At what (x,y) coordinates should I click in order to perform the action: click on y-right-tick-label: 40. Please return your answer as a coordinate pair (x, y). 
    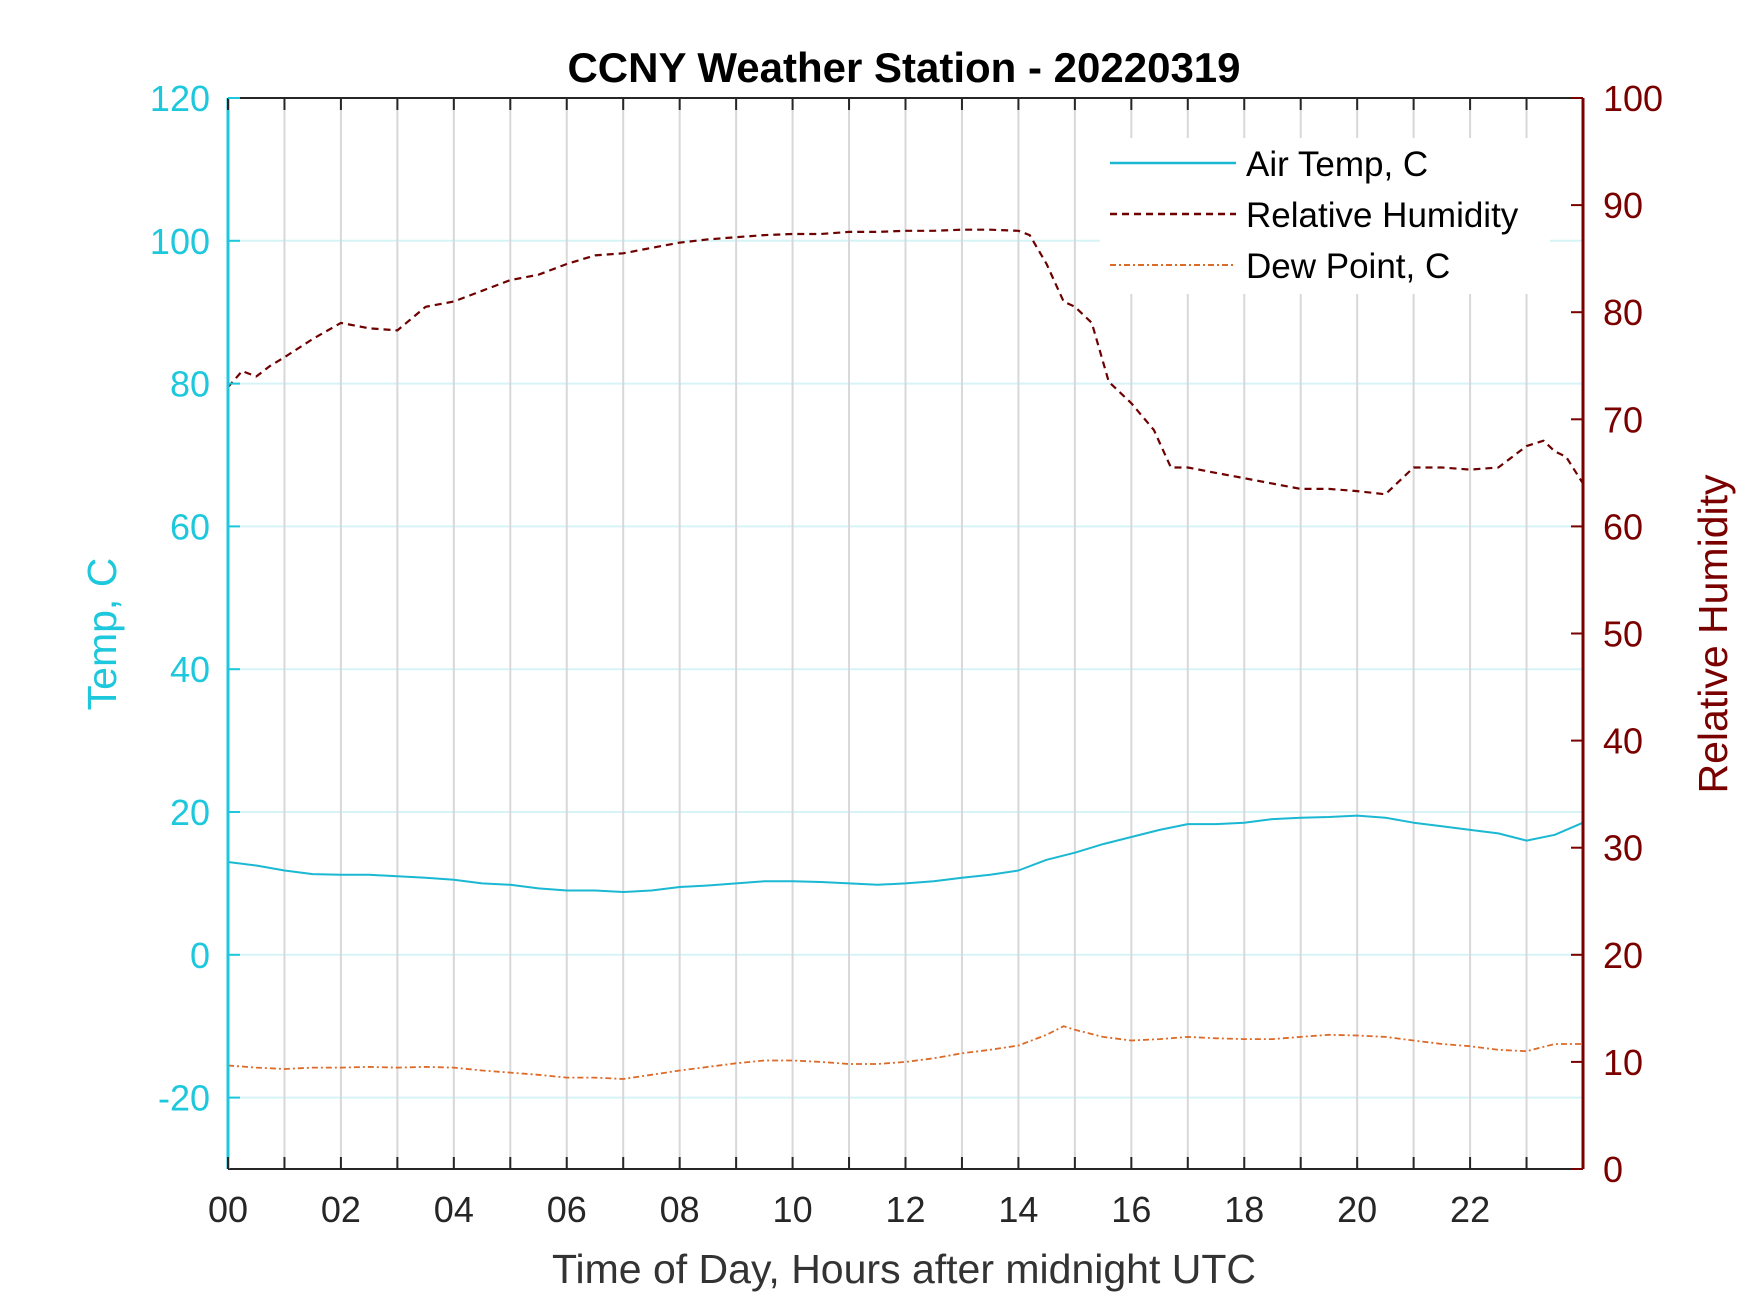
    Looking at the image, I should click on (1623, 741).